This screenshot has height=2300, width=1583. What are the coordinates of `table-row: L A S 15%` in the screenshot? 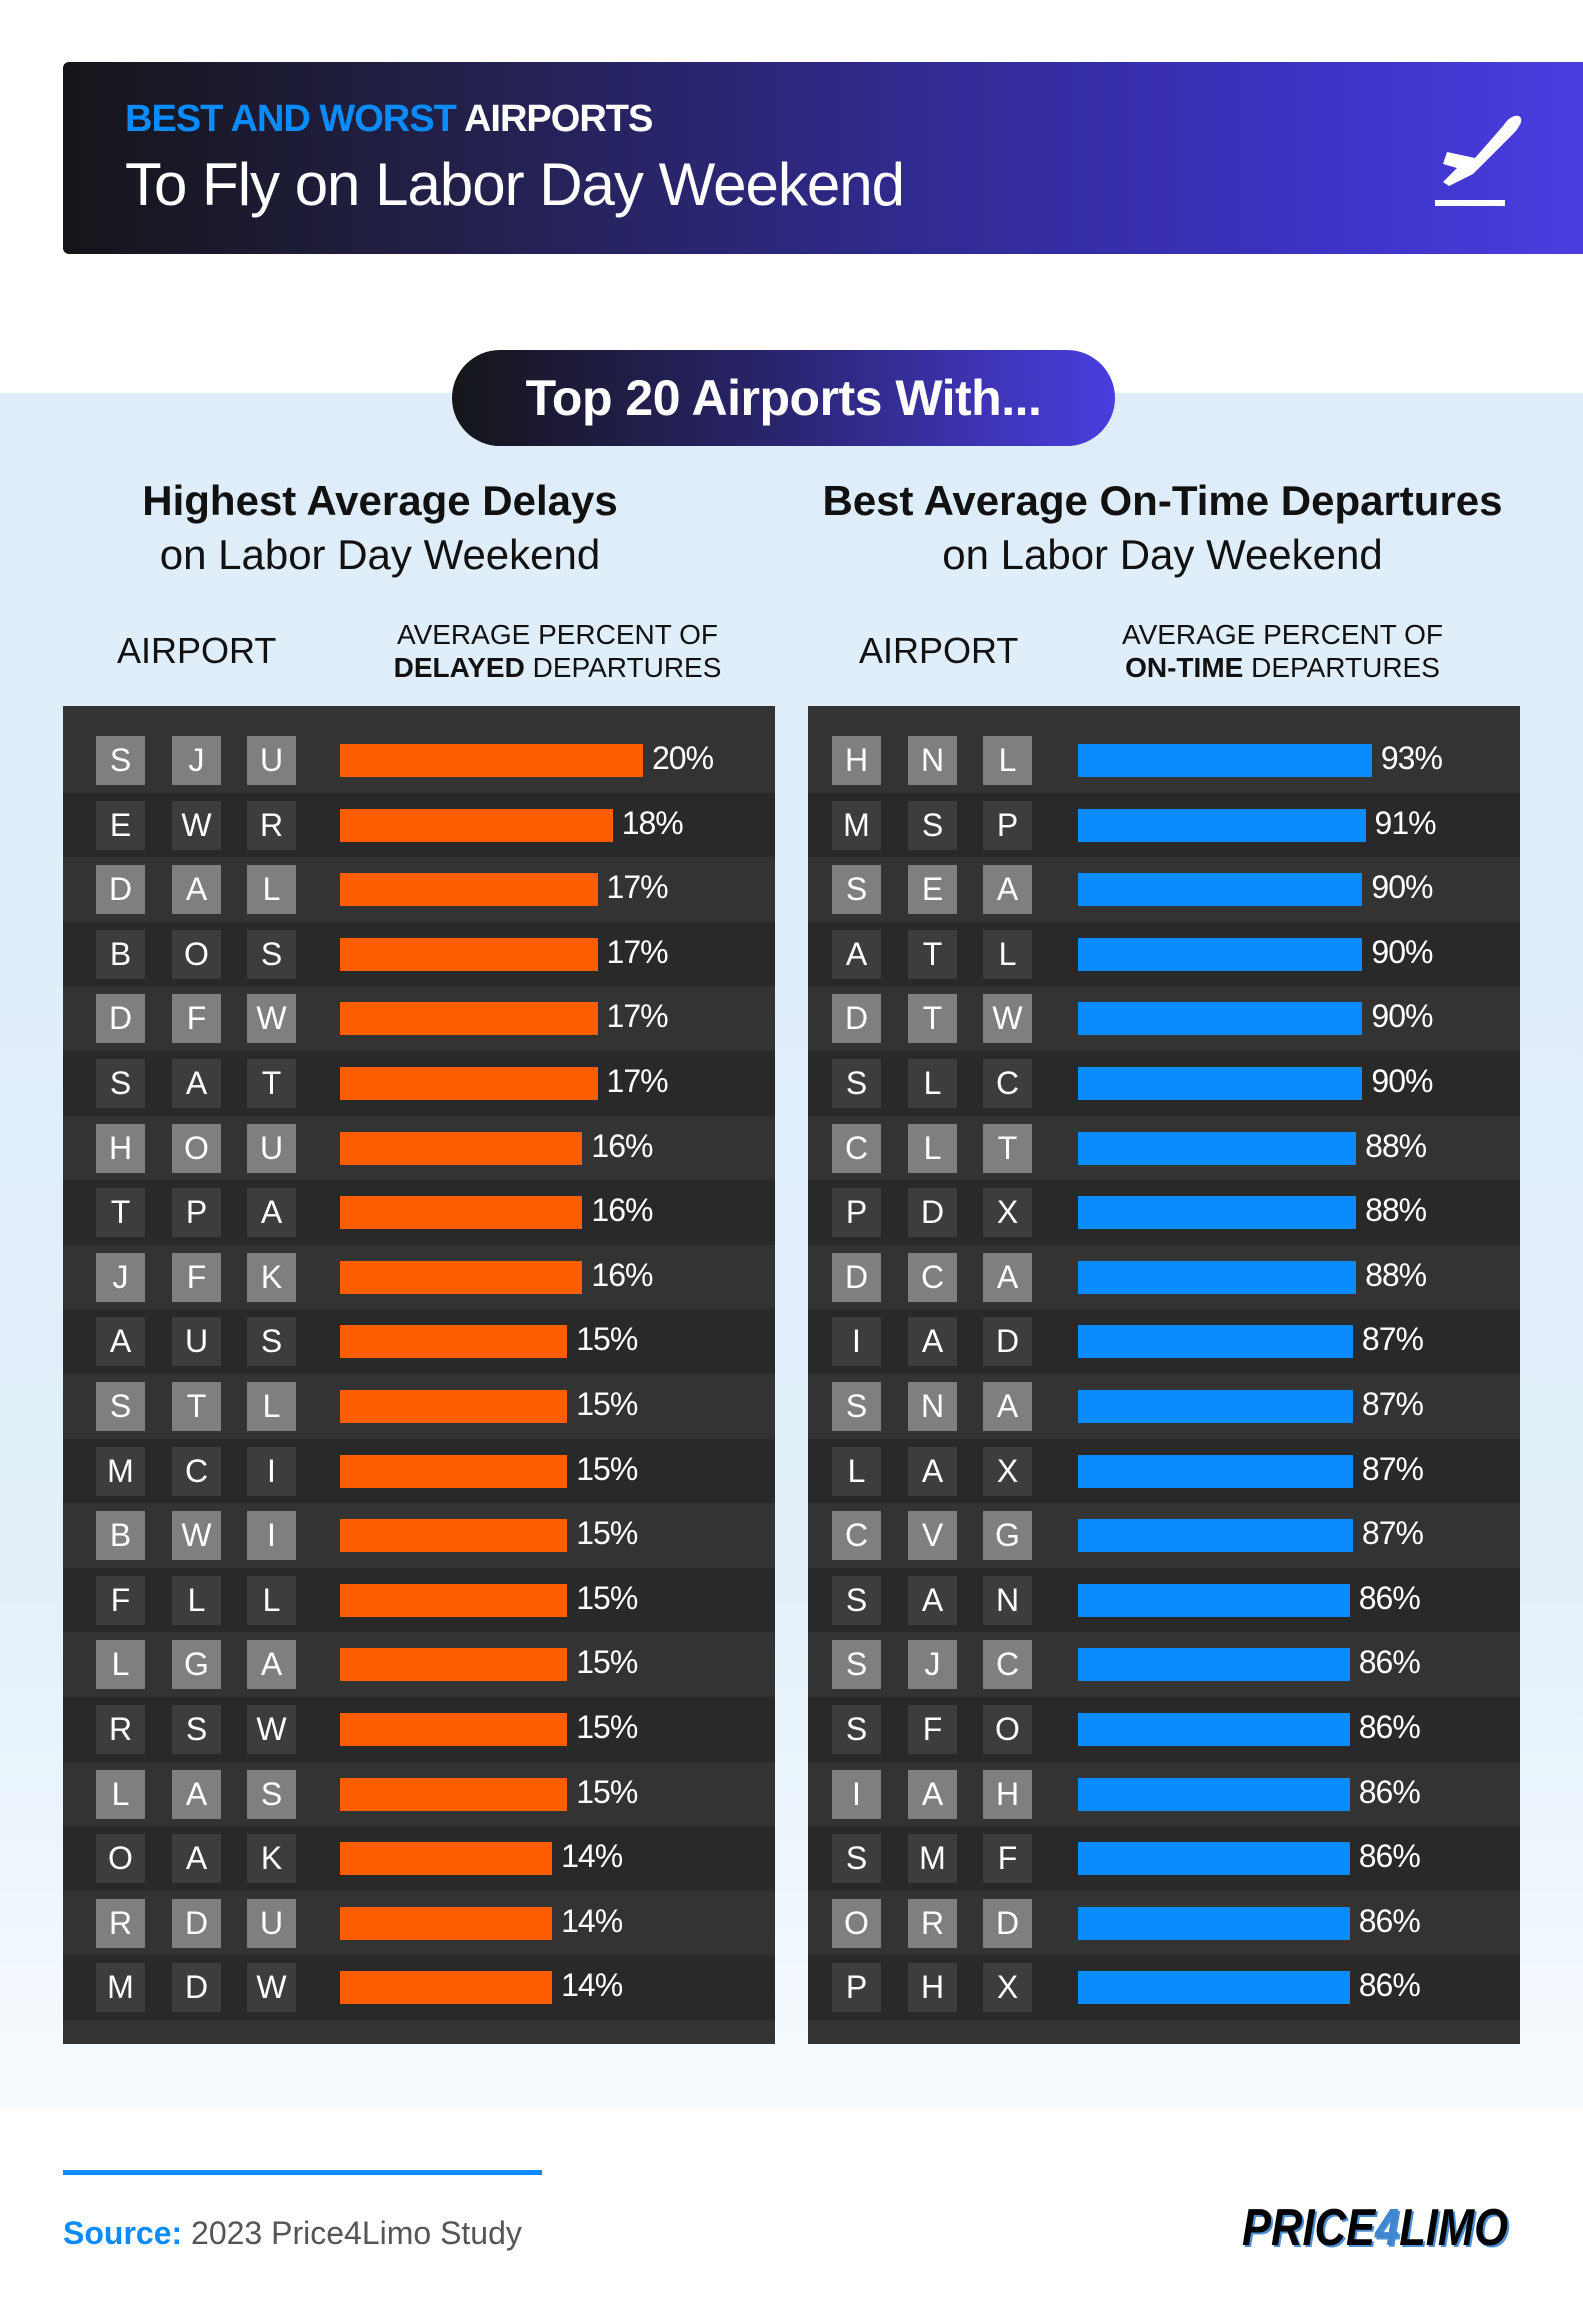 It's located at (419, 1794).